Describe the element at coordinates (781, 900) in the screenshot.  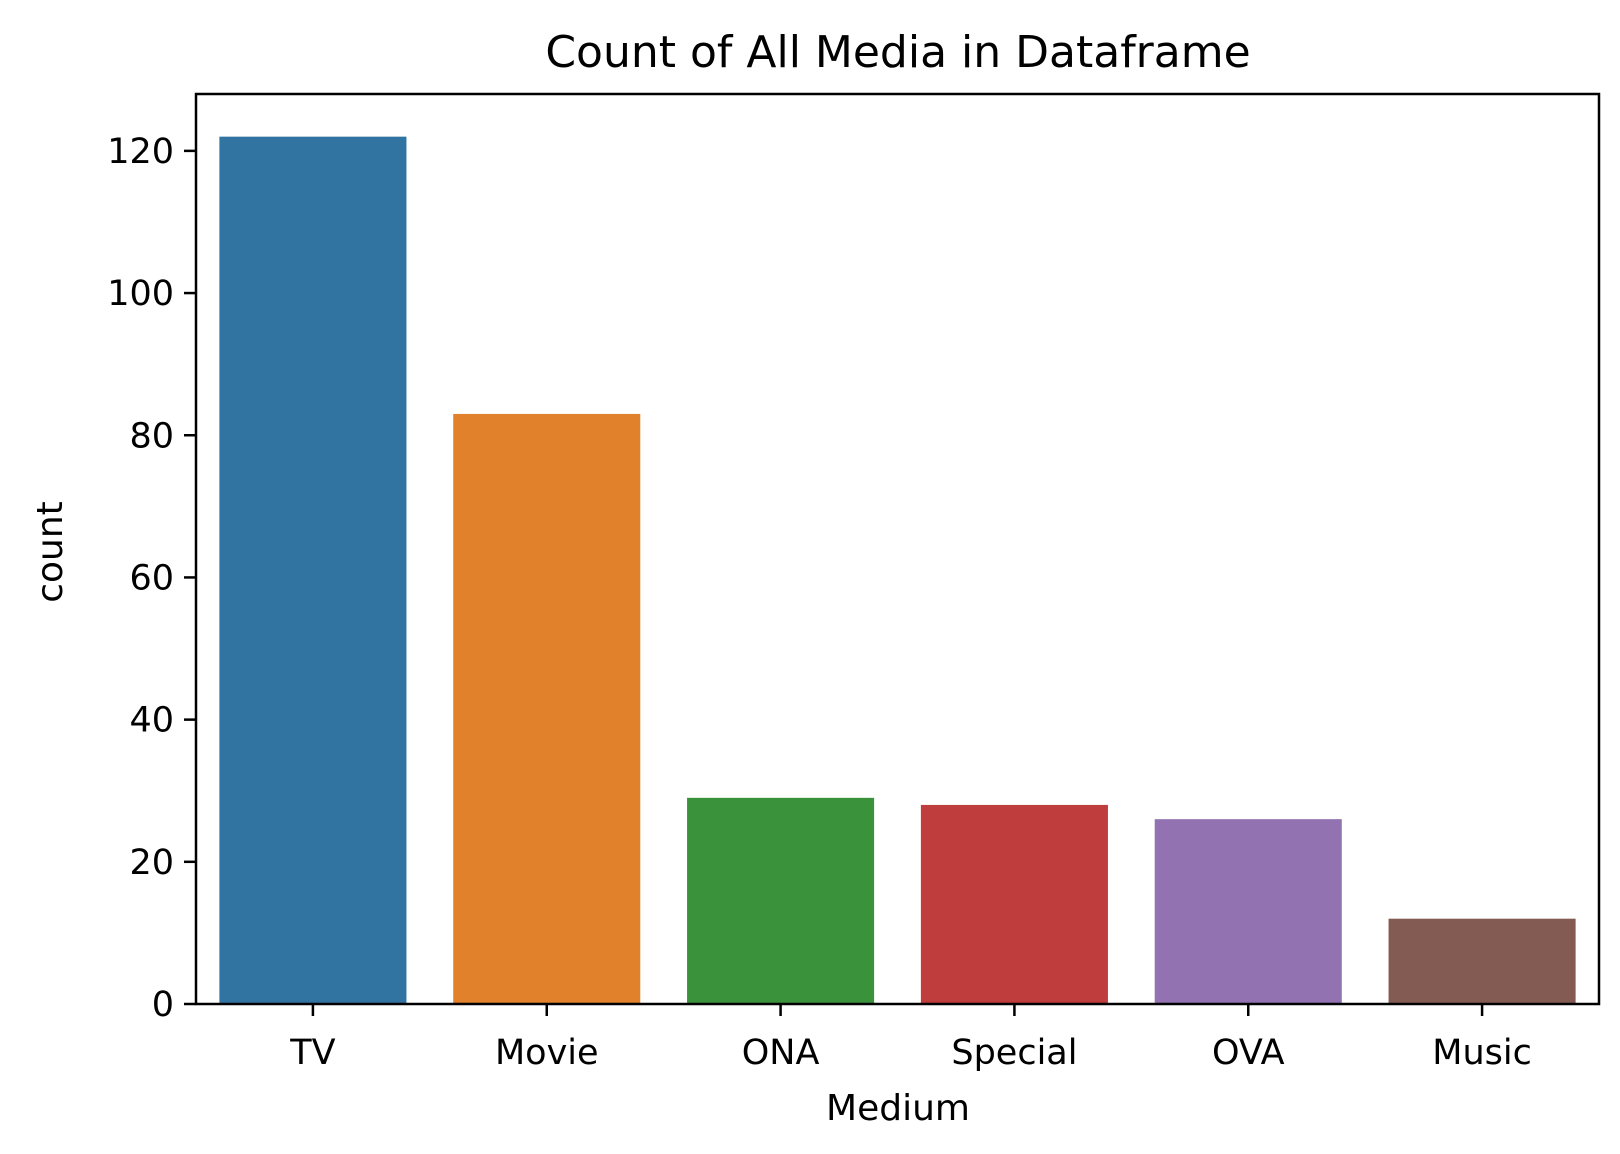
I see `bar-ona` at that location.